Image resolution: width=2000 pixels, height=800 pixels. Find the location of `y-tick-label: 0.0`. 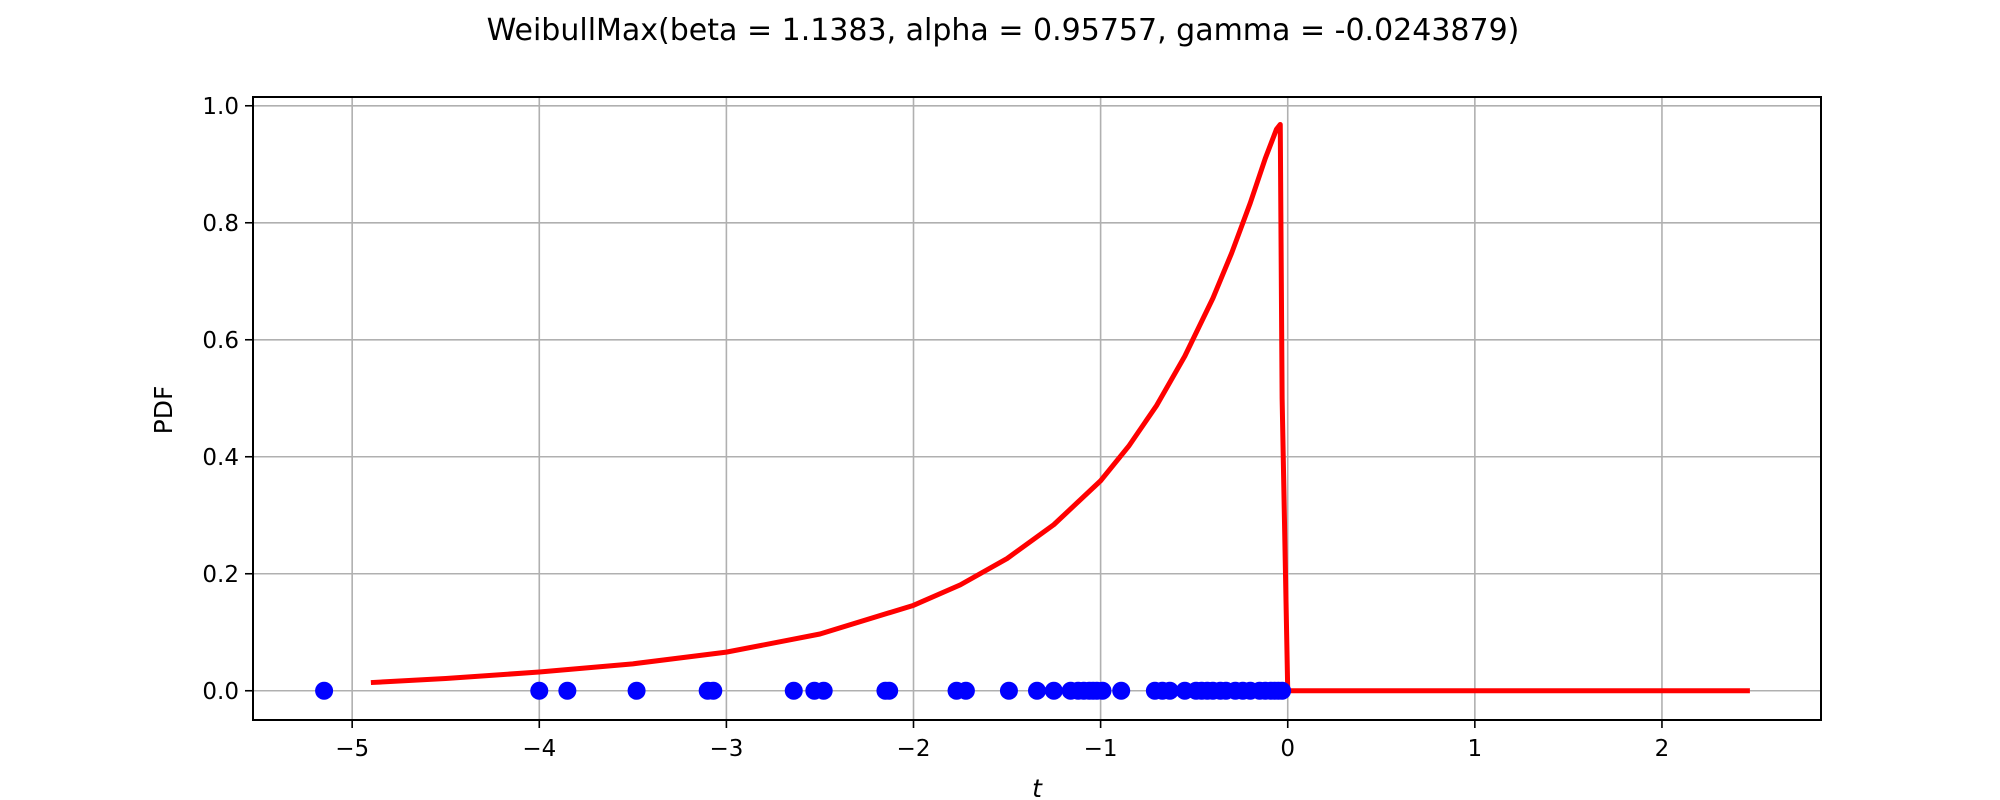

y-tick-label: 0.0 is located at coordinates (220, 692).